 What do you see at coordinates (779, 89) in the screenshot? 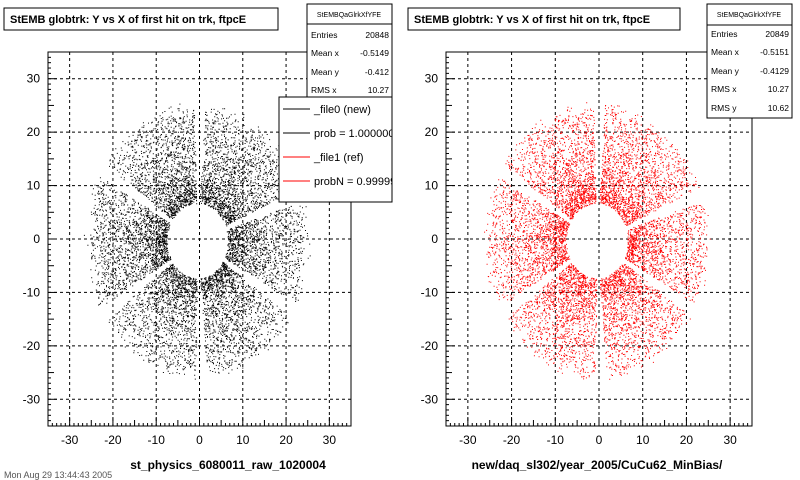
I see `right-stats-value-rms-x: 10.27` at bounding box center [779, 89].